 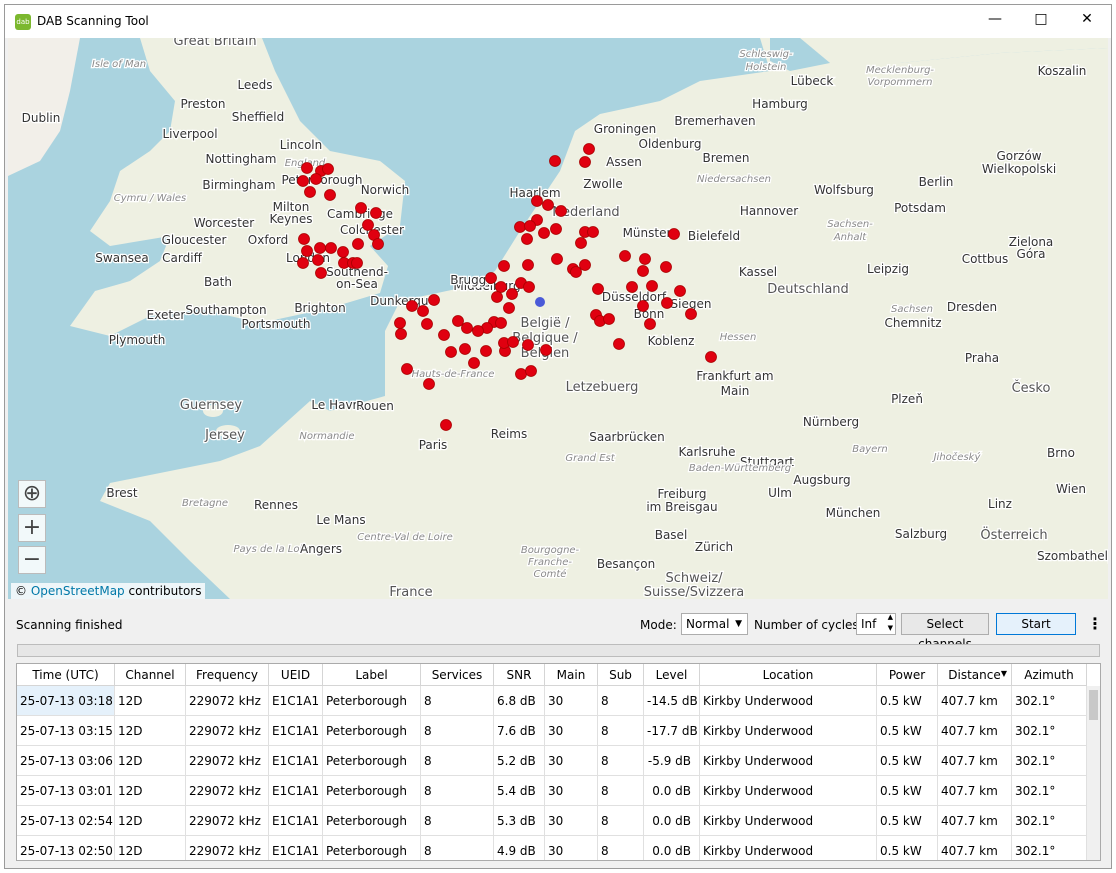 What do you see at coordinates (457, 675) in the screenshot?
I see `column-header: Services` at bounding box center [457, 675].